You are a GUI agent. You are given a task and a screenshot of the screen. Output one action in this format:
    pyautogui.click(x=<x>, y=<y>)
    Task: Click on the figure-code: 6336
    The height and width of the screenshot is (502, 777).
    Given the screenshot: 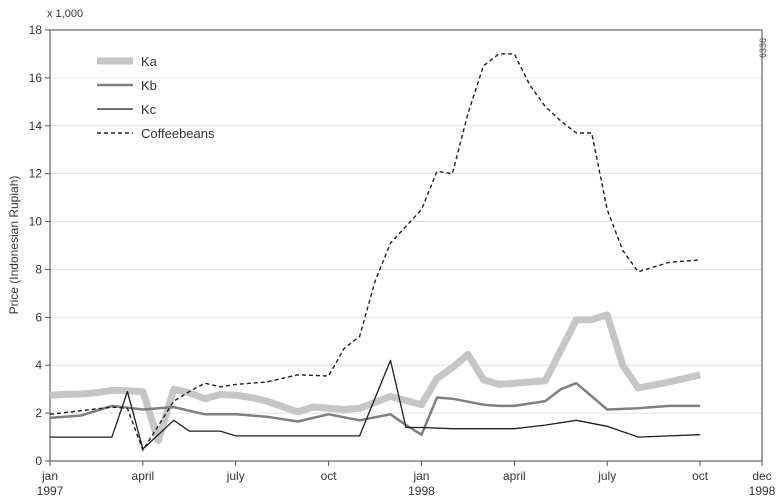 What is the action you would take?
    pyautogui.click(x=763, y=48)
    